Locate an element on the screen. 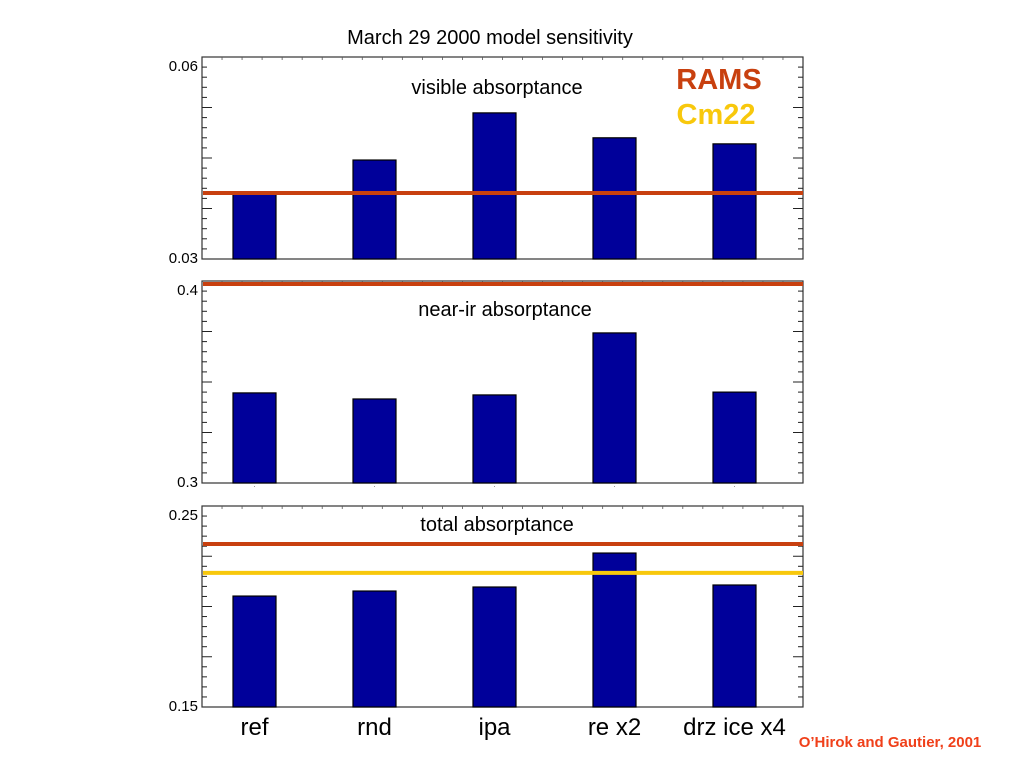 Image resolution: width=1024 pixels, height=768 pixels. credit-text: O’Hirok and Gautier, 2001 is located at coordinates (890, 742).